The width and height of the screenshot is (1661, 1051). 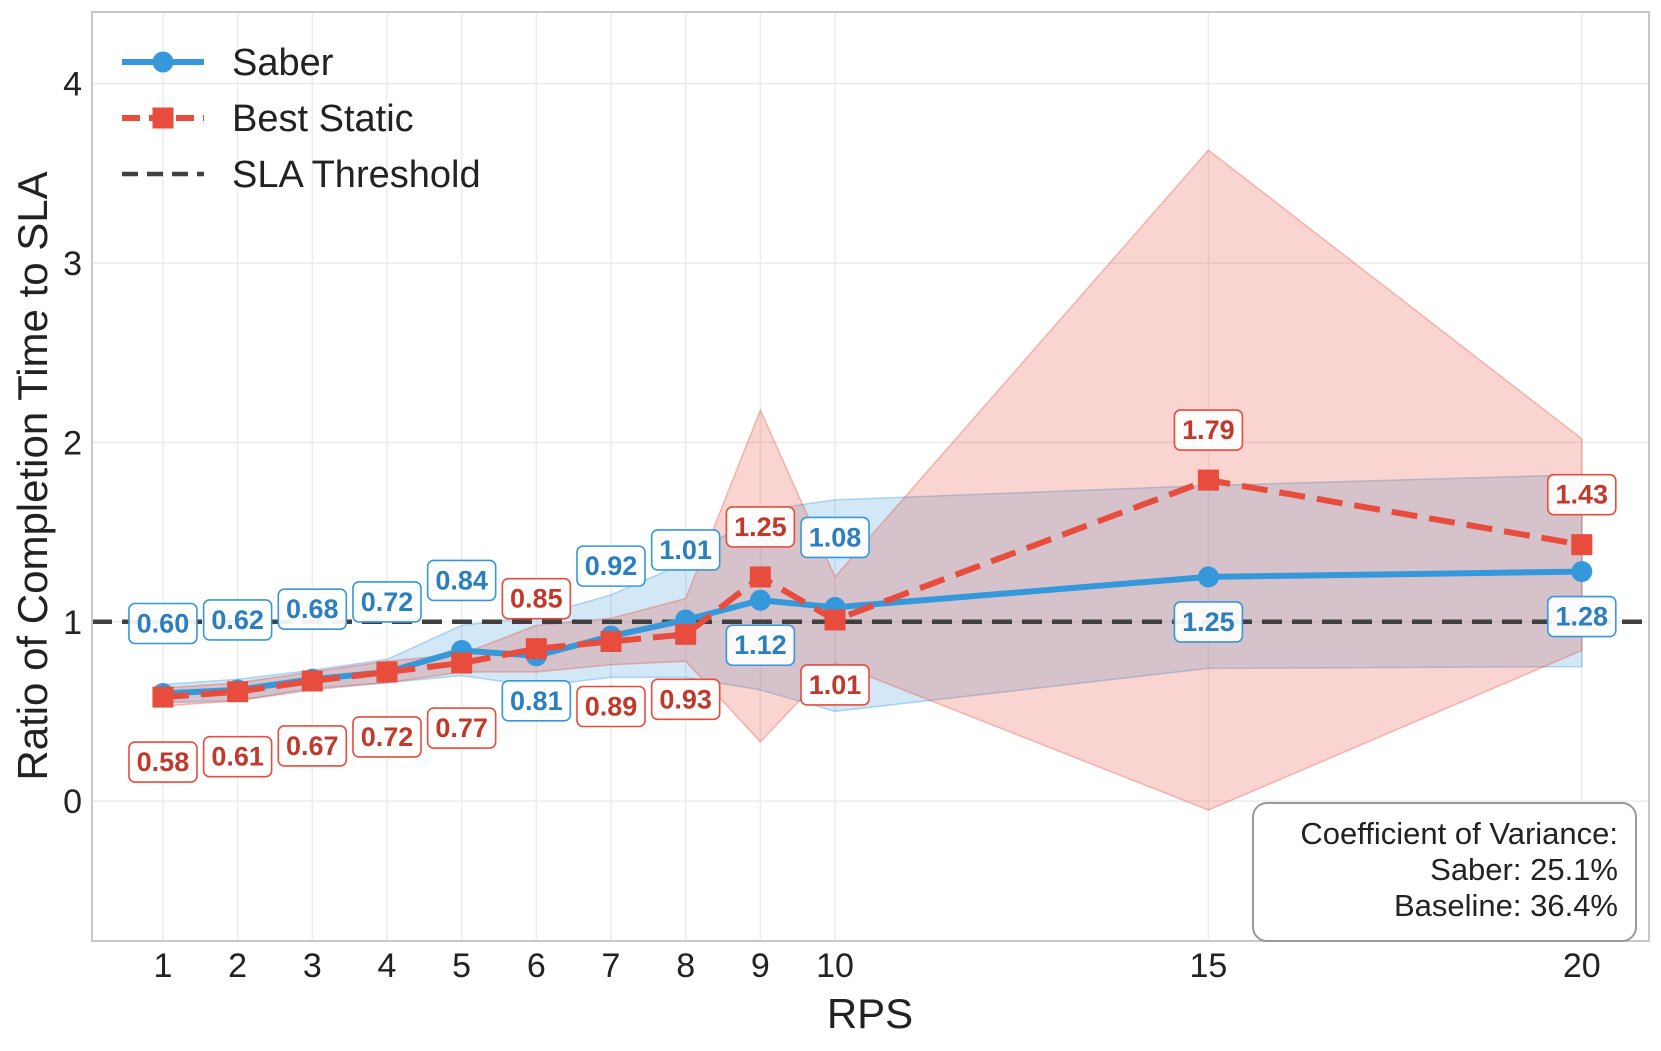 I want to click on annotation-frame, so click(x=1444, y=872).